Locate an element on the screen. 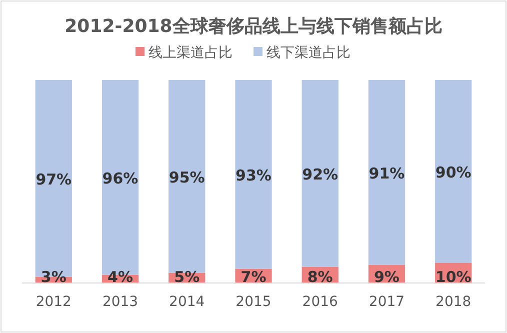 The width and height of the screenshot is (507, 333). legend-label: 线下渠道占比 is located at coordinates (308, 53).